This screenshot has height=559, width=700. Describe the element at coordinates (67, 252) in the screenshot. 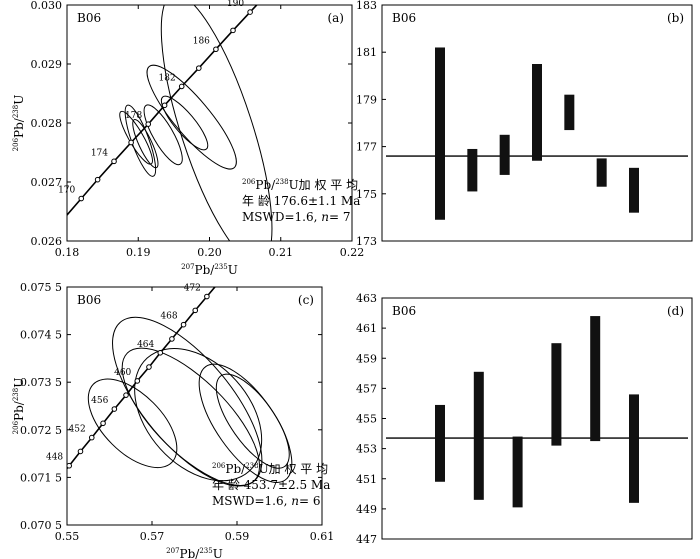

I see `x-tick-label: 0.18` at that location.